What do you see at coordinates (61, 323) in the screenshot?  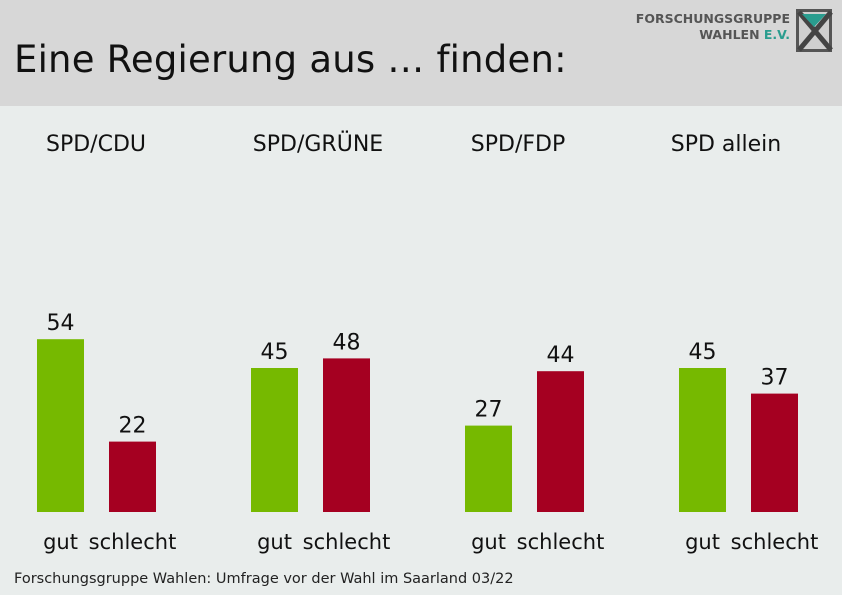 I see `data-label: 54` at bounding box center [61, 323].